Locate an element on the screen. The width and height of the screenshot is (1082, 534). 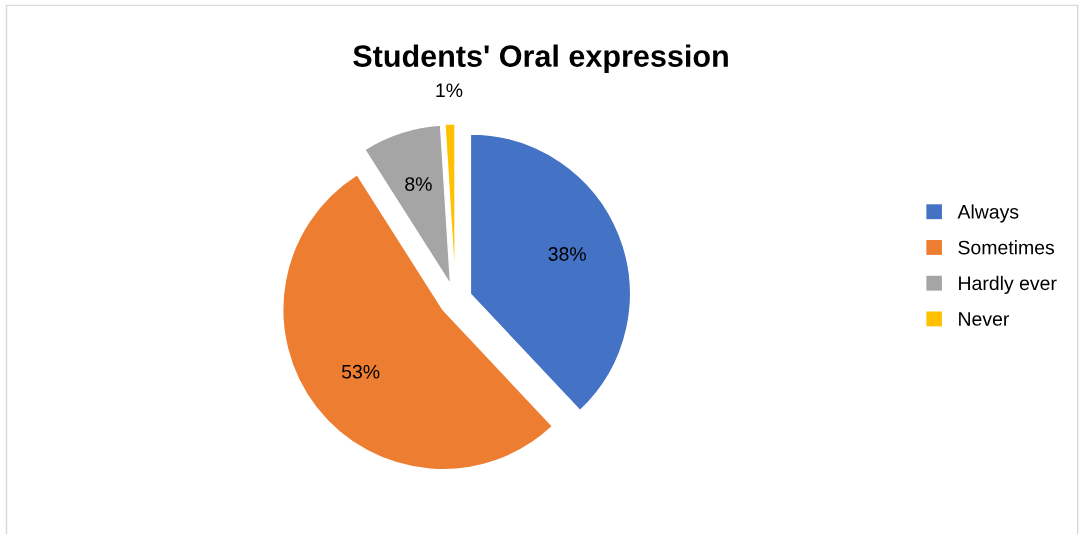
legend-label: Always is located at coordinates (988, 213).